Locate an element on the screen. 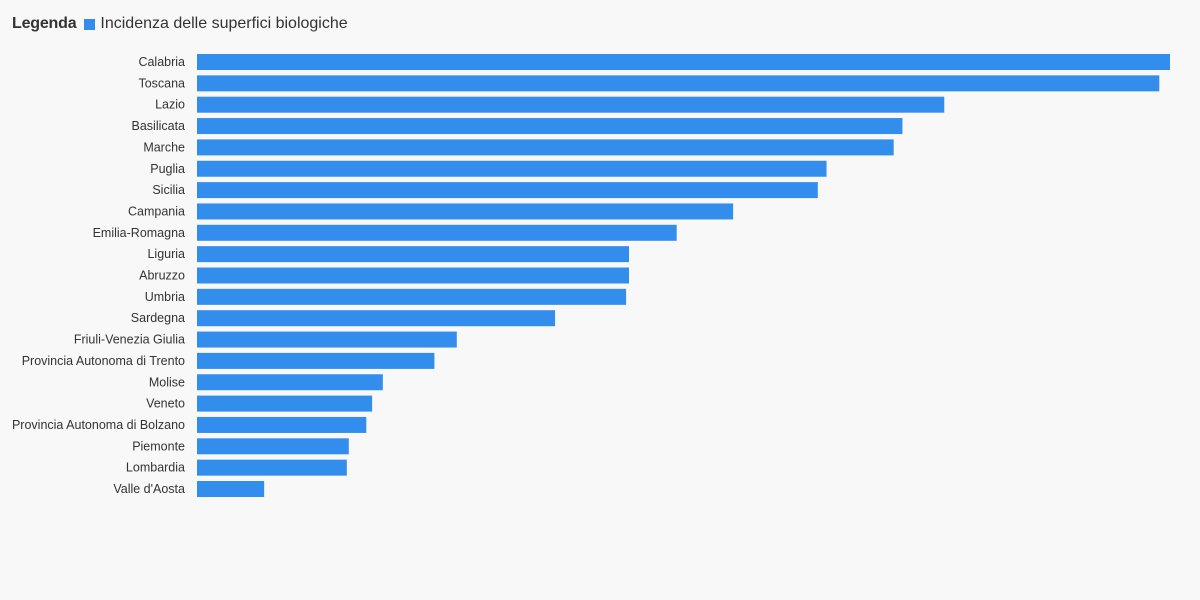 This screenshot has height=600, width=1200. category-label: Marche is located at coordinates (164, 147).